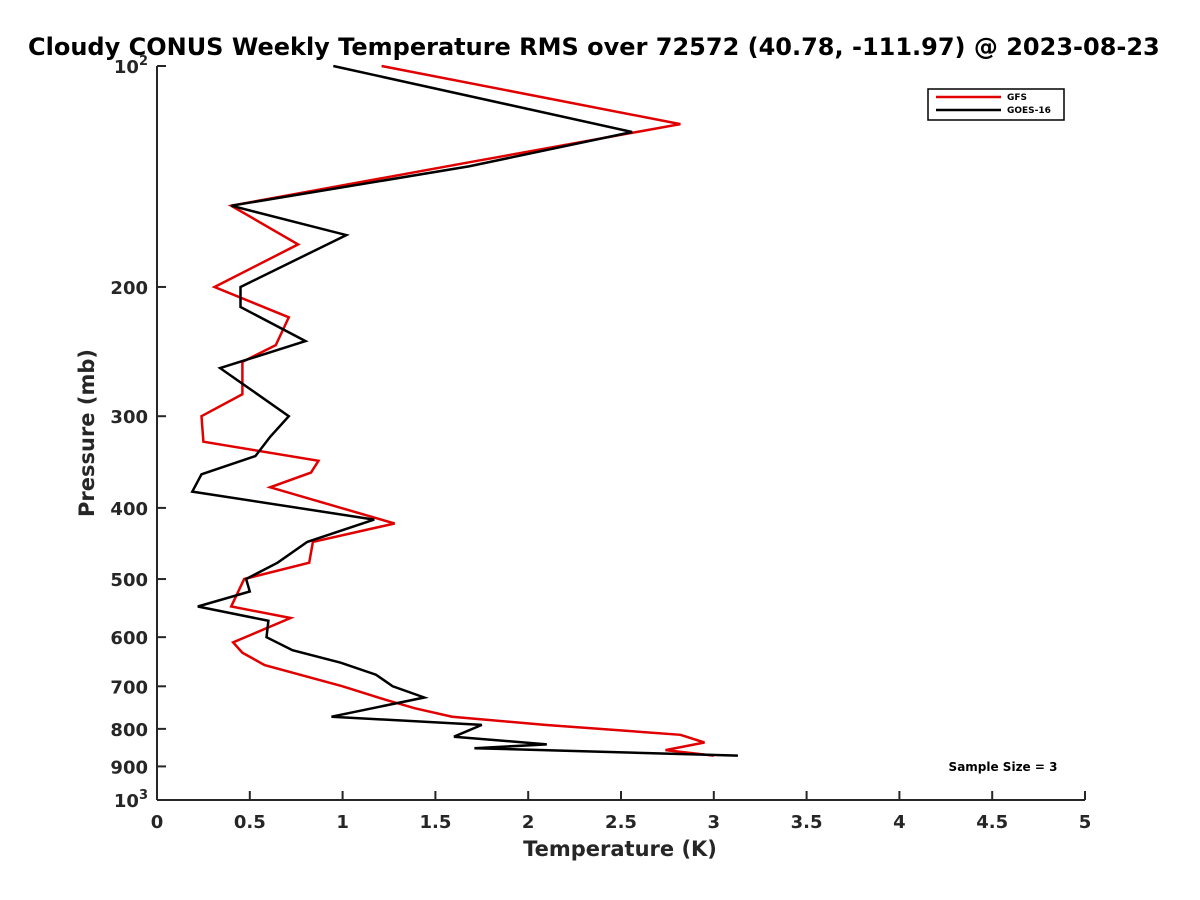 Image resolution: width=1200 pixels, height=900 pixels. Describe the element at coordinates (620, 849) in the screenshot. I see `x-axis-label: Temperature (K)` at that location.